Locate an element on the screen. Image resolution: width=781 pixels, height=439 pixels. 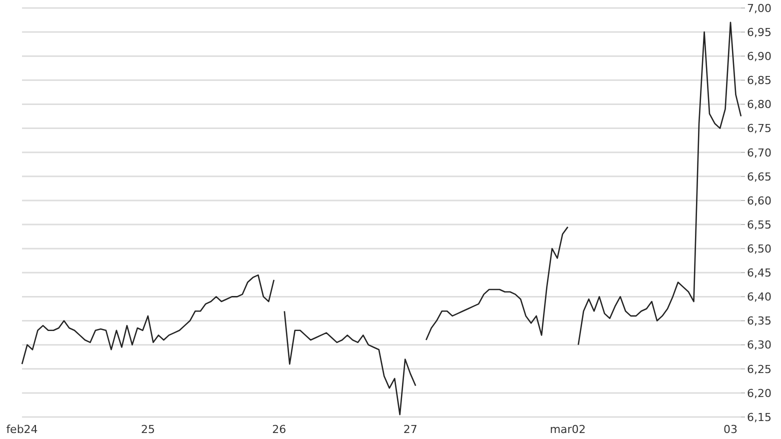
x-tick-label: feb24 is located at coordinates (22, 429).